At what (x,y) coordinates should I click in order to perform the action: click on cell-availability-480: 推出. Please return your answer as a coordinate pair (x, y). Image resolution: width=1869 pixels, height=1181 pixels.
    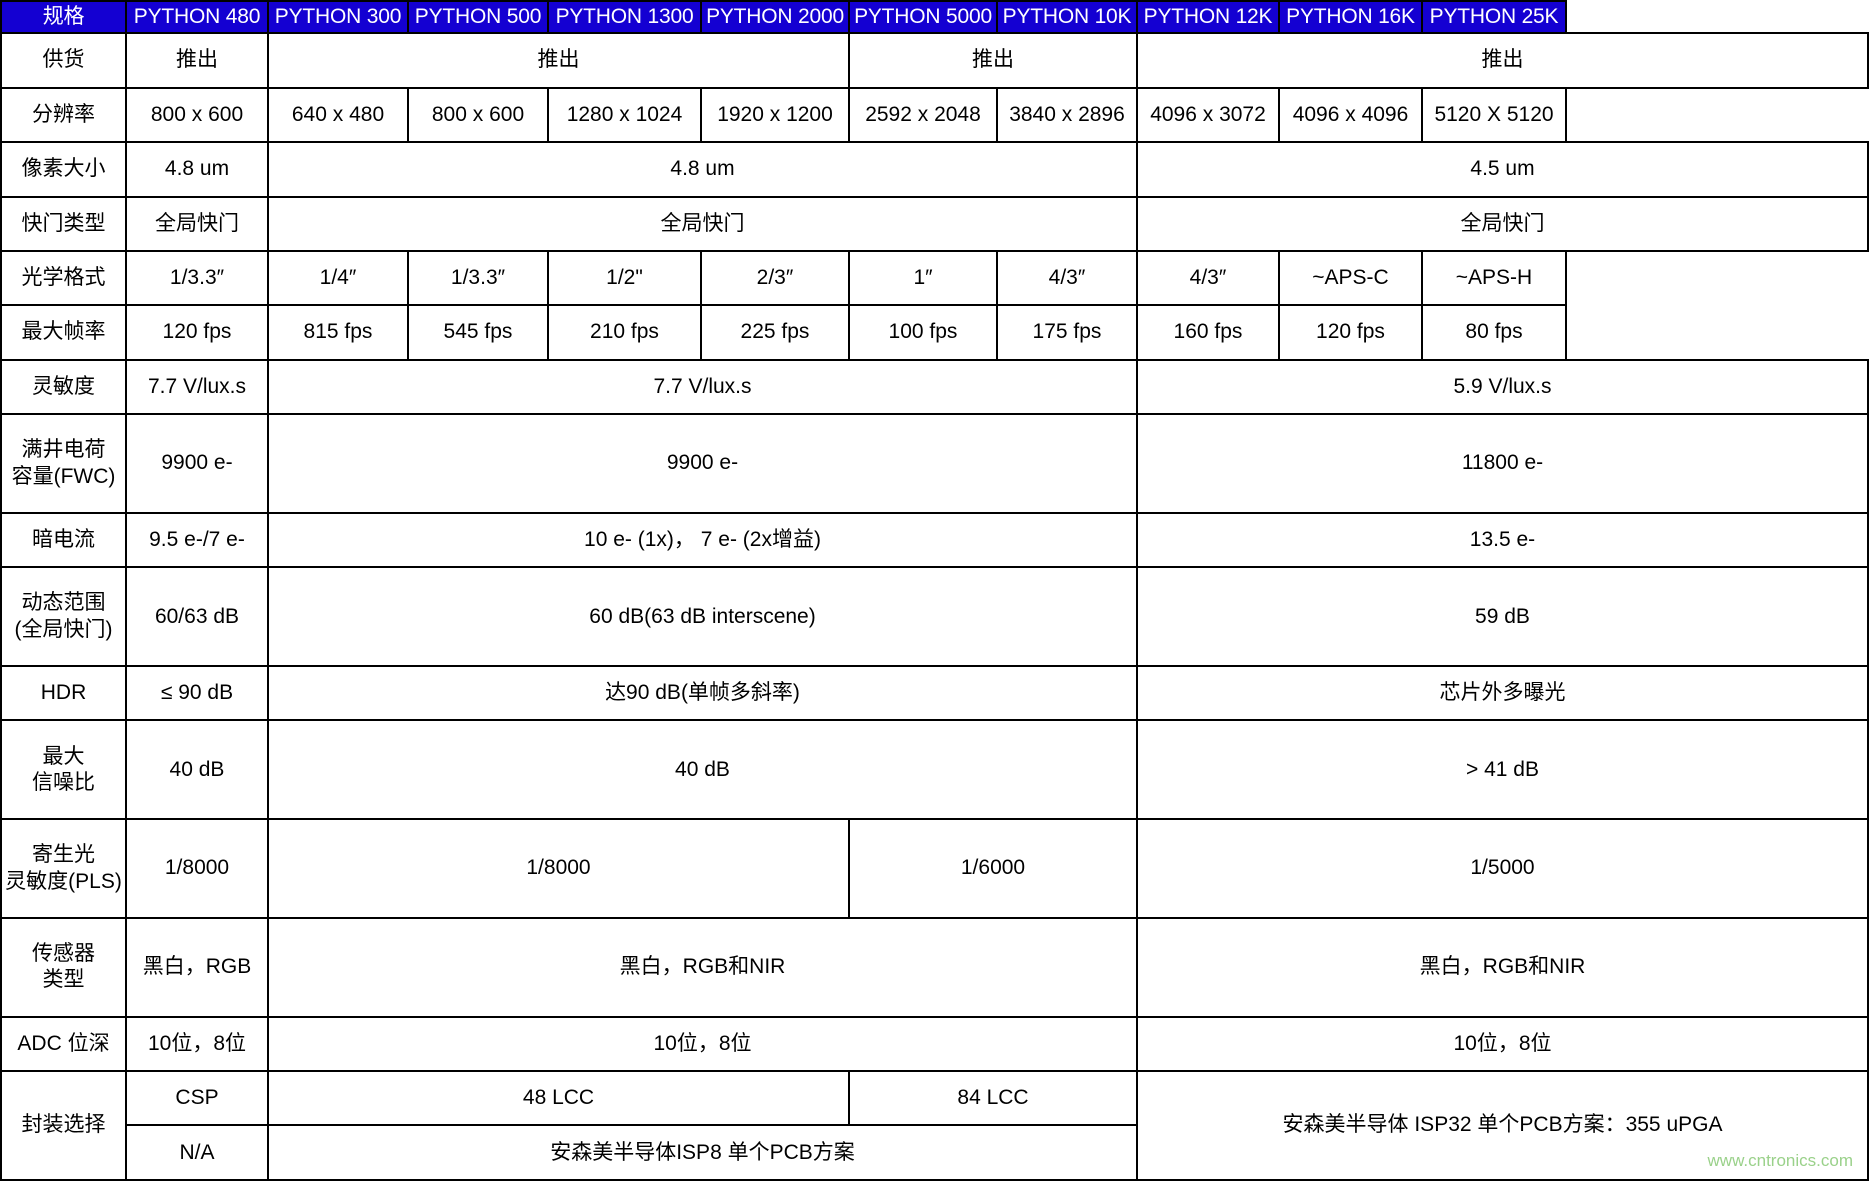
    Looking at the image, I should click on (197, 60).